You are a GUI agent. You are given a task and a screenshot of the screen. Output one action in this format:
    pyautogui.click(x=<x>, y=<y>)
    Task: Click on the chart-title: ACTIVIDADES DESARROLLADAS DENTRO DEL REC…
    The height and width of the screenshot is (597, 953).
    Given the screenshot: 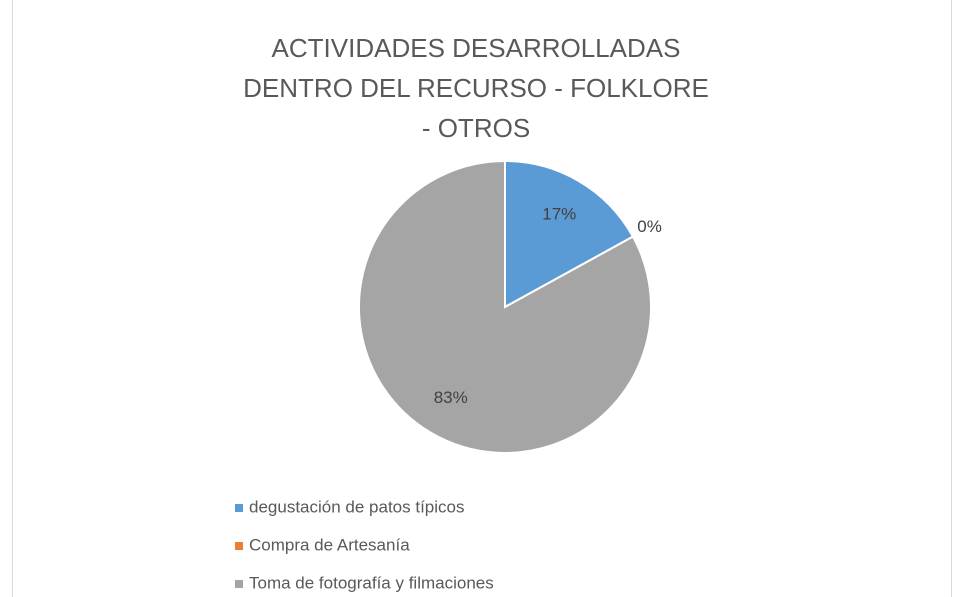 What is the action you would take?
    pyautogui.click(x=476, y=88)
    